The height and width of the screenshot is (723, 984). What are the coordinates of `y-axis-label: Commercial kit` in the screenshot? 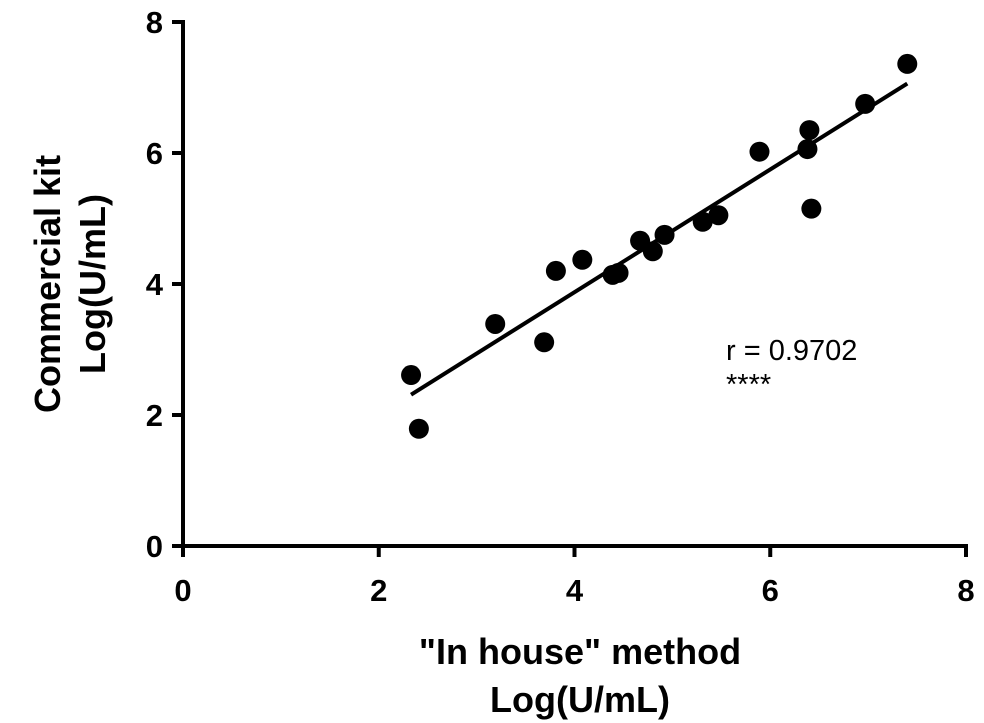 It's located at (47, 284).